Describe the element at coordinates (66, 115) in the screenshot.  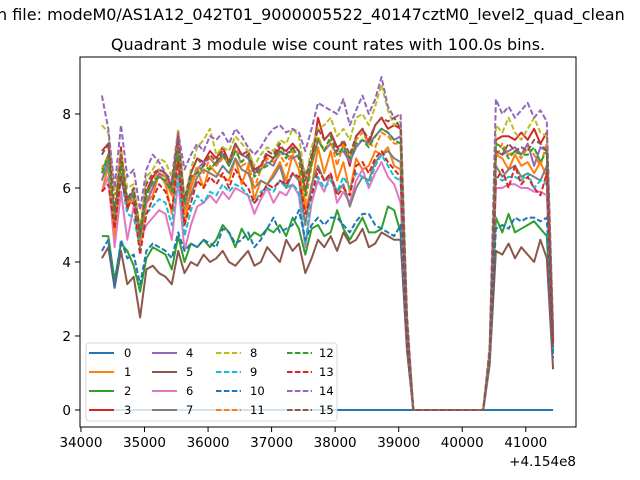
I see `y-tick-label: 8` at that location.